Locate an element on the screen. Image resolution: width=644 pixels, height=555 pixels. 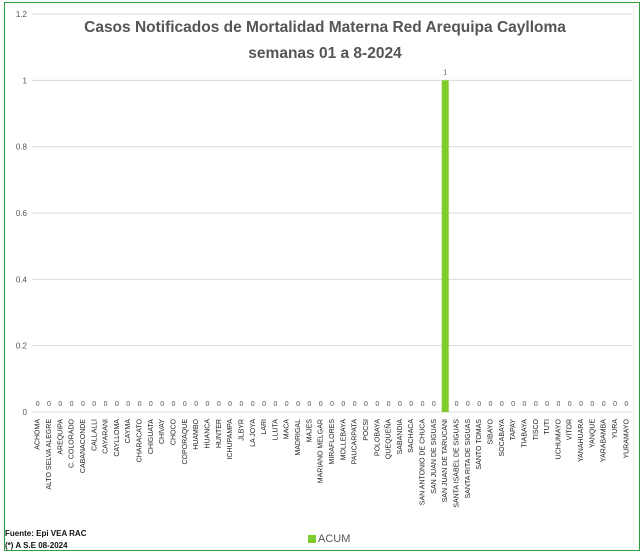
category-label: CHIGUATA is located at coordinates (151, 436).